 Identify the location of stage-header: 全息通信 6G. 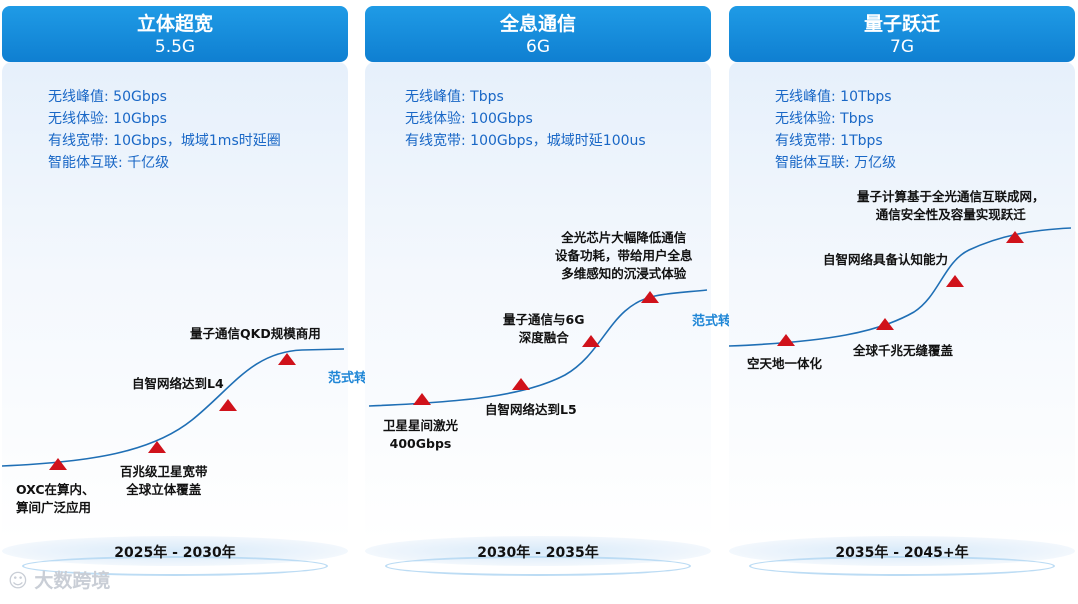
(538, 34).